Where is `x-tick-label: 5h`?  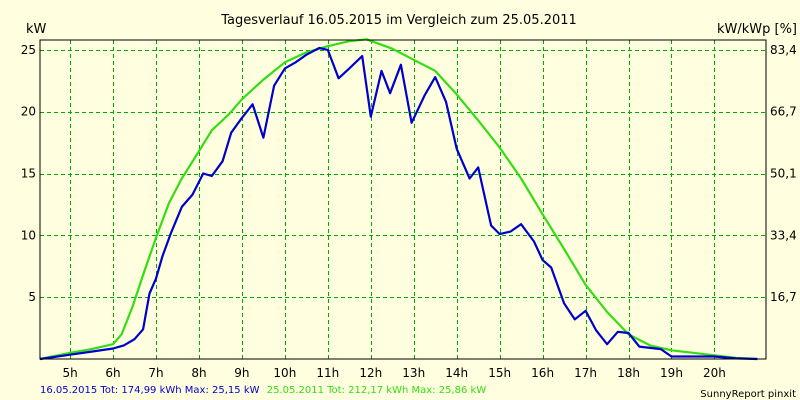 x-tick-label: 5h is located at coordinates (69, 373).